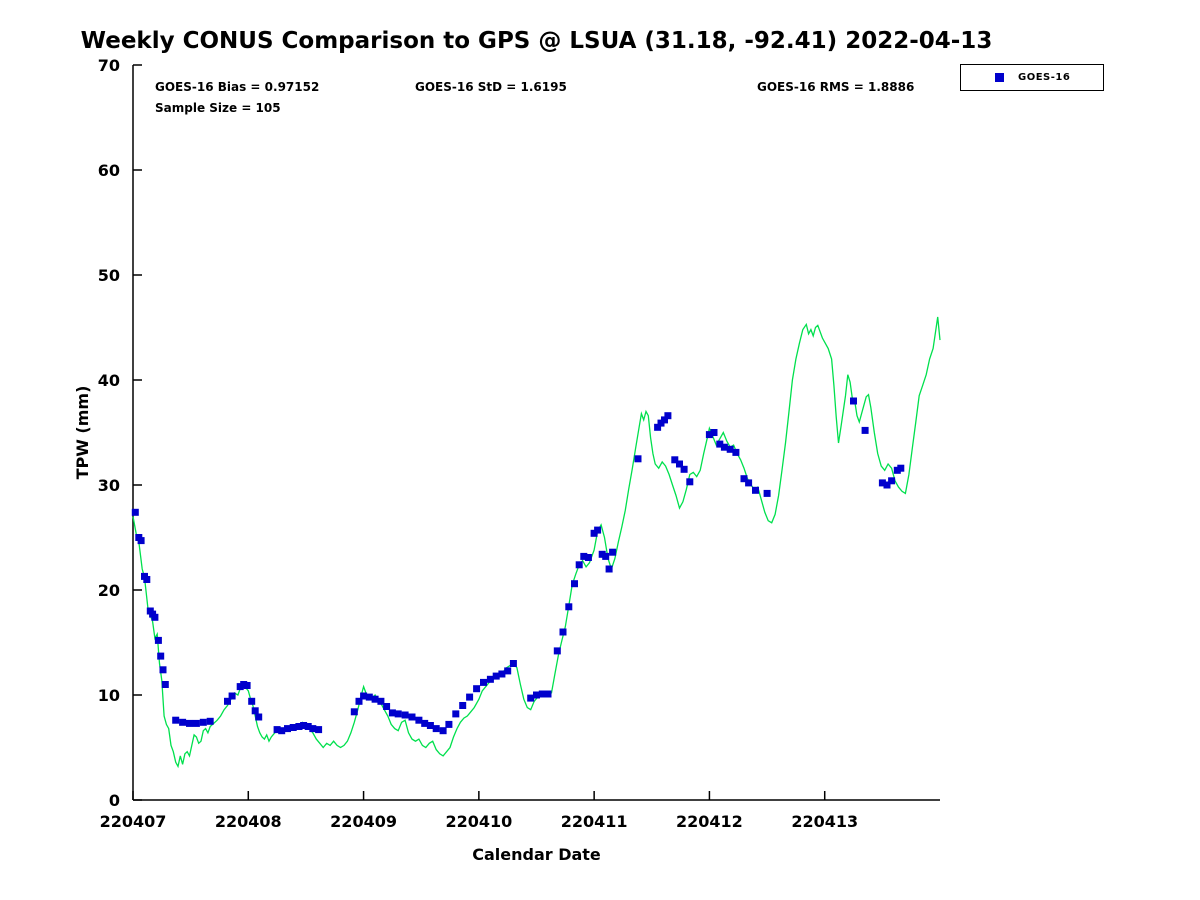  What do you see at coordinates (836, 87) in the screenshot?
I see `stat-rms: GOES-16 RMS = 1.8886` at bounding box center [836, 87].